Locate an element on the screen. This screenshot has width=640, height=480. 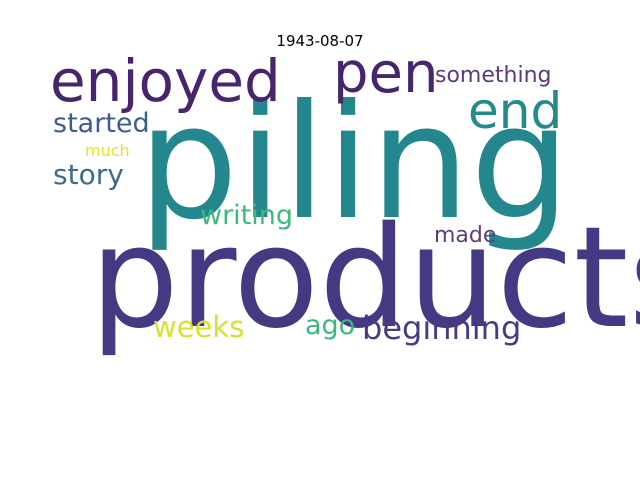
word-beginning: beginning is located at coordinates (442, 328).